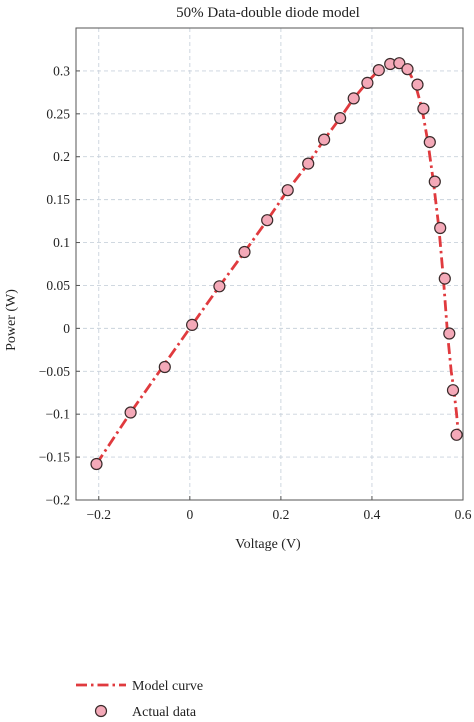  Describe the element at coordinates (268, 13) in the screenshot. I see `chart-title: 50% Data-double diode model` at that location.